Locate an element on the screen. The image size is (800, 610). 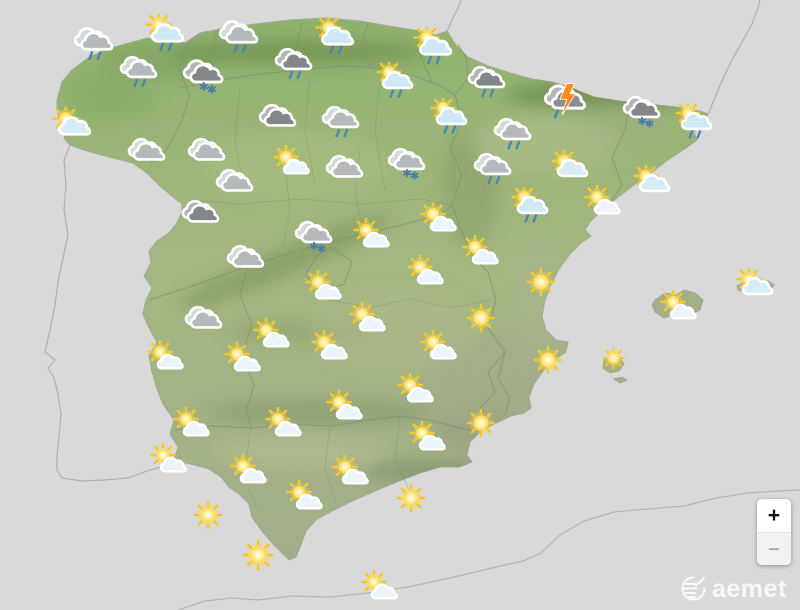
aemet-logo: aemet is located at coordinates (733, 588).